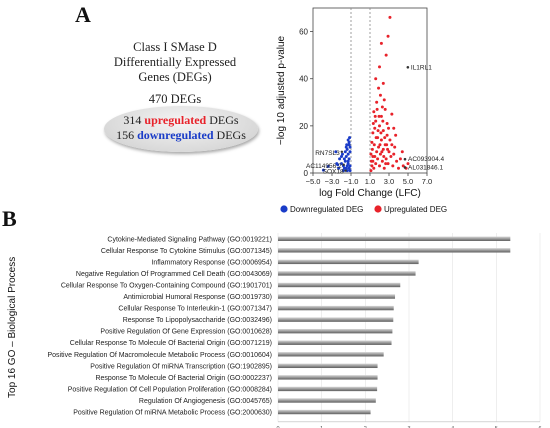 This screenshot has width=550, height=428. Describe the element at coordinates (175, 62) in the screenshot. I see `title-line: Differentially Expressed` at that location.